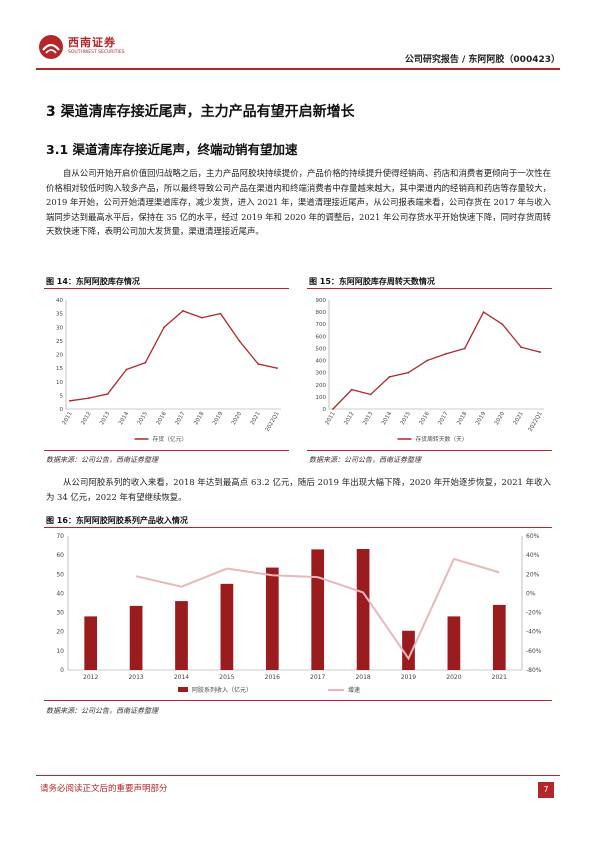  What do you see at coordinates (321, 337) in the screenshot?
I see `y-tick-label: 600` at bounding box center [321, 337].